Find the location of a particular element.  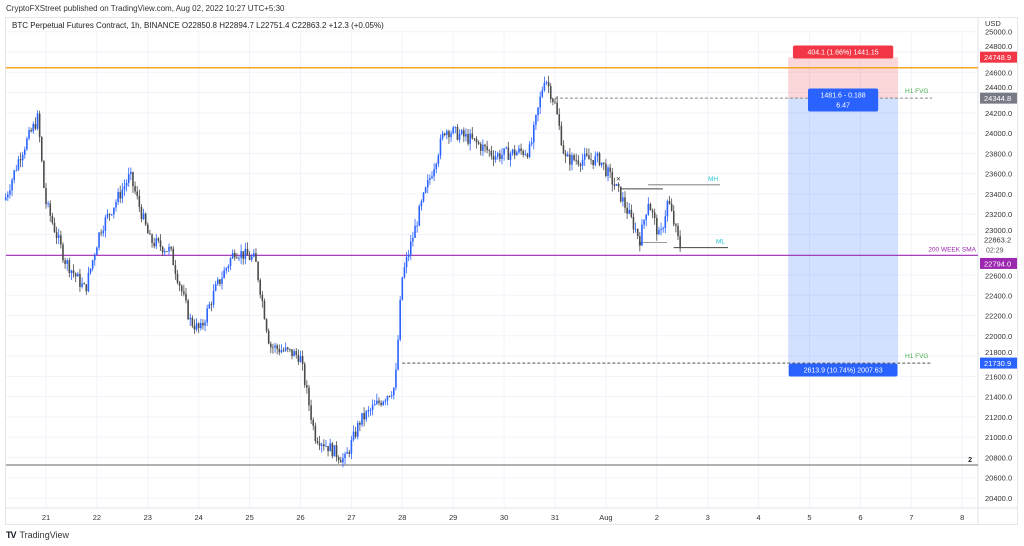

stop-price-tag: 24748.9 is located at coordinates (997, 57).